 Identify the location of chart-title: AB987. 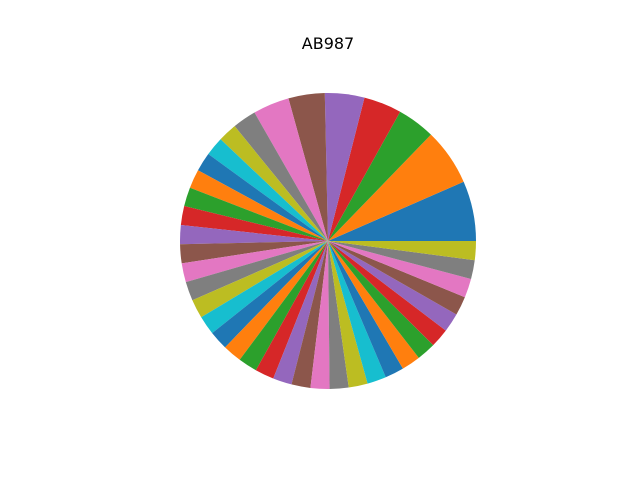
(328, 43).